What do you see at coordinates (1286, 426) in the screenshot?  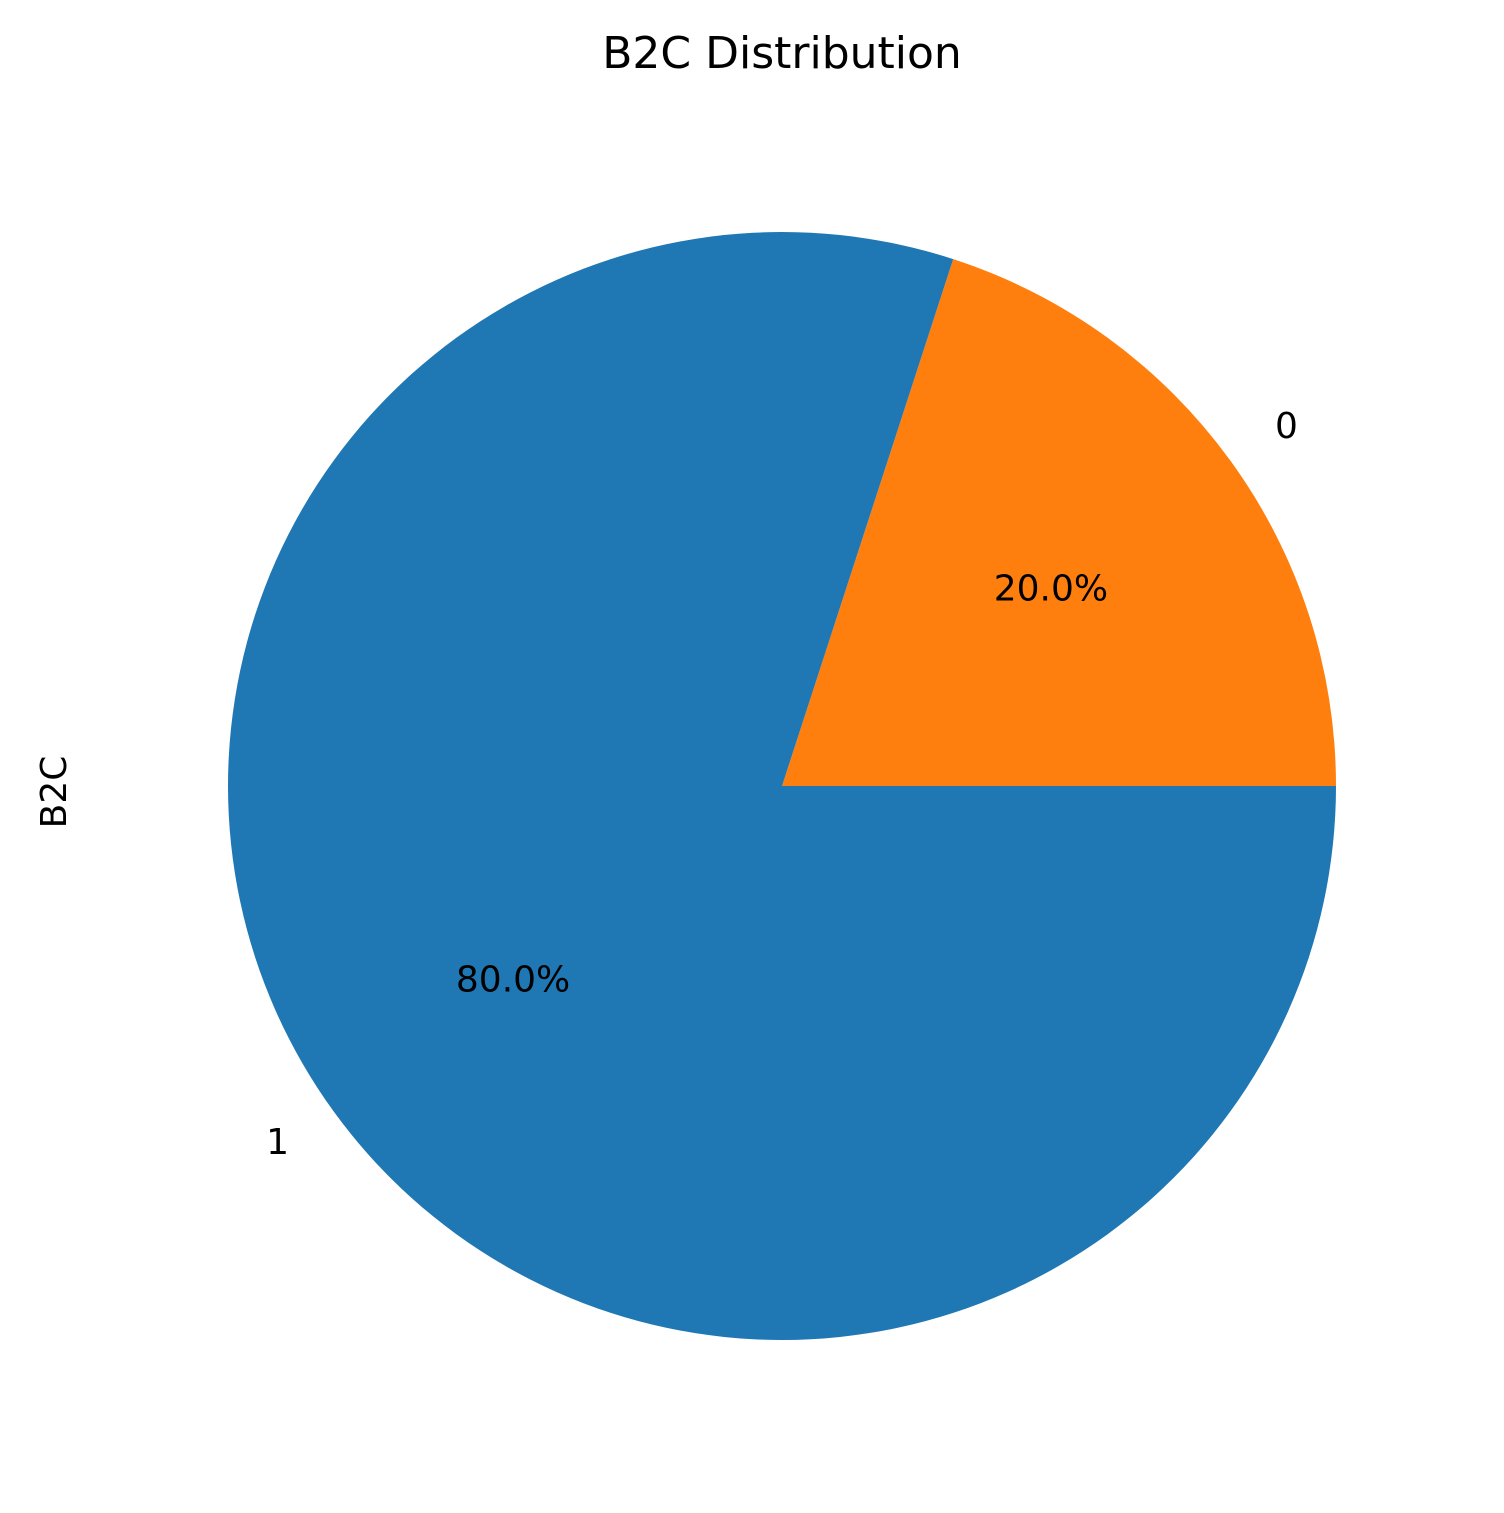 I see `slice-category-label: 0` at bounding box center [1286, 426].